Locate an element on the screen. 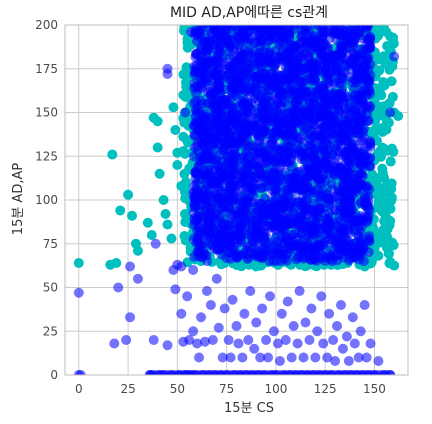  x-tick-label: 100 is located at coordinates (275, 389).